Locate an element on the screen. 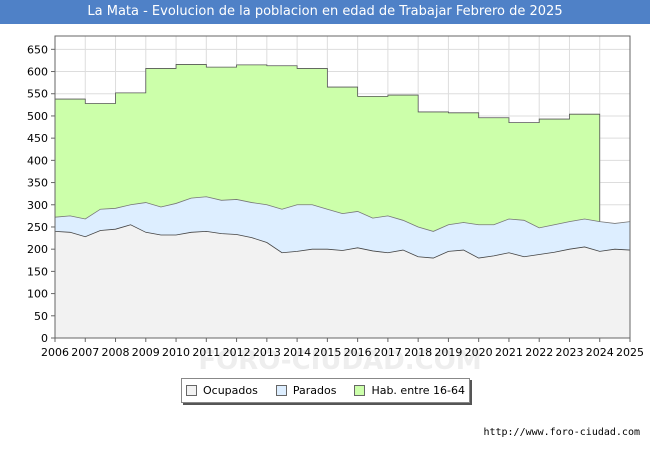  legend-label-parados: Parados is located at coordinates (314, 390).